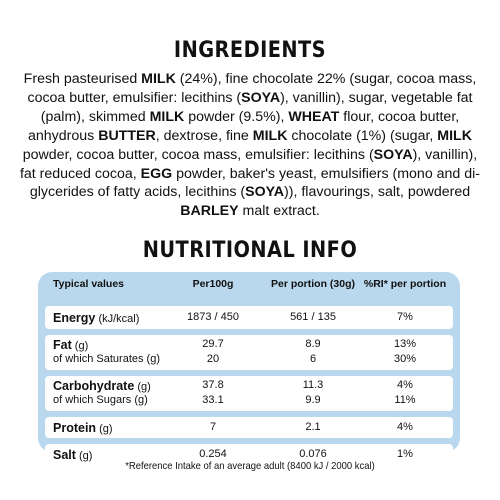  I want to click on table-row: Energy (kJ/kcal) 1873 / 450 561 / 135 7%, so click(249, 317).